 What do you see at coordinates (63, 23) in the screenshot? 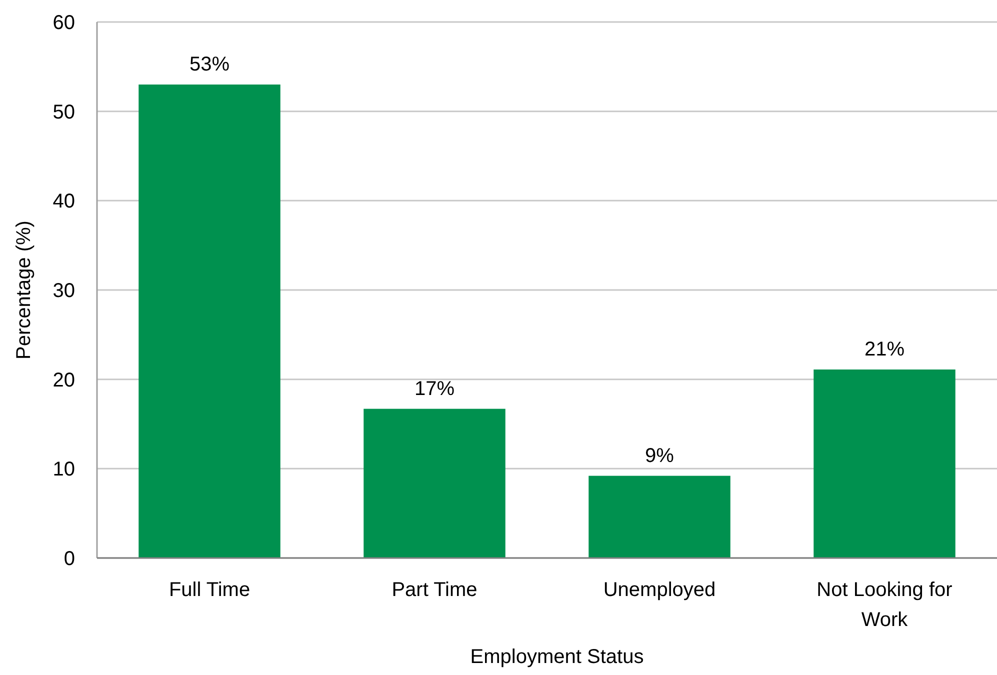
I see `y-tick-label: 60` at bounding box center [63, 23].